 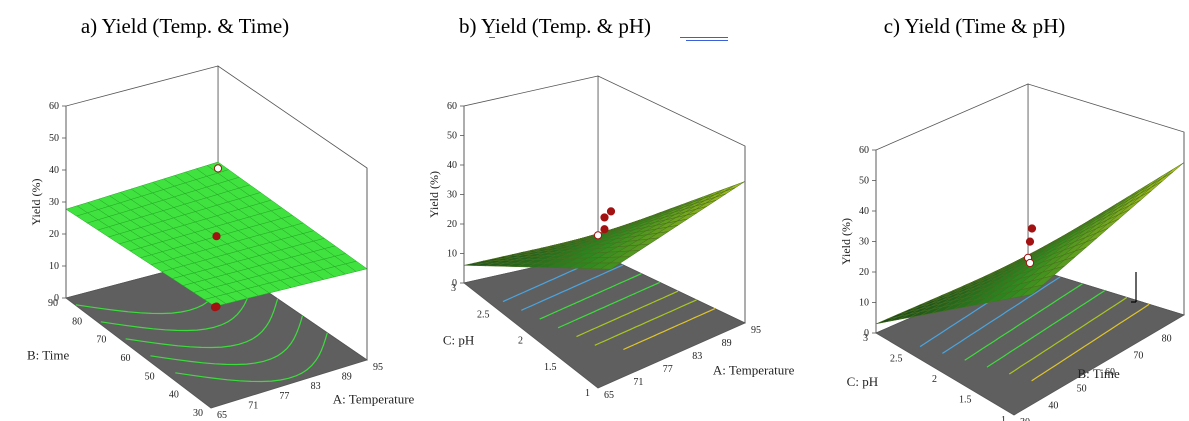 What do you see at coordinates (1167, 339) in the screenshot?
I see `x-tick-label: 80` at bounding box center [1167, 339].